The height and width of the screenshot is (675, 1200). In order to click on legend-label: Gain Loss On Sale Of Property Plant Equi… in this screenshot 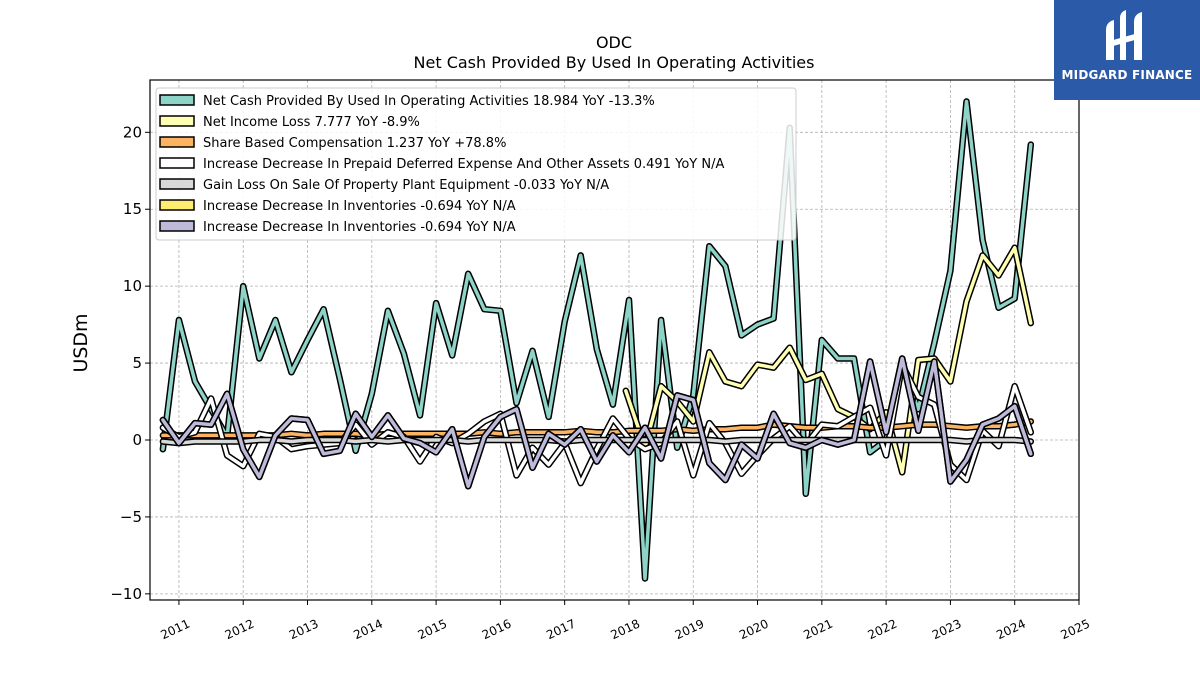, I will do `click(406, 185)`.